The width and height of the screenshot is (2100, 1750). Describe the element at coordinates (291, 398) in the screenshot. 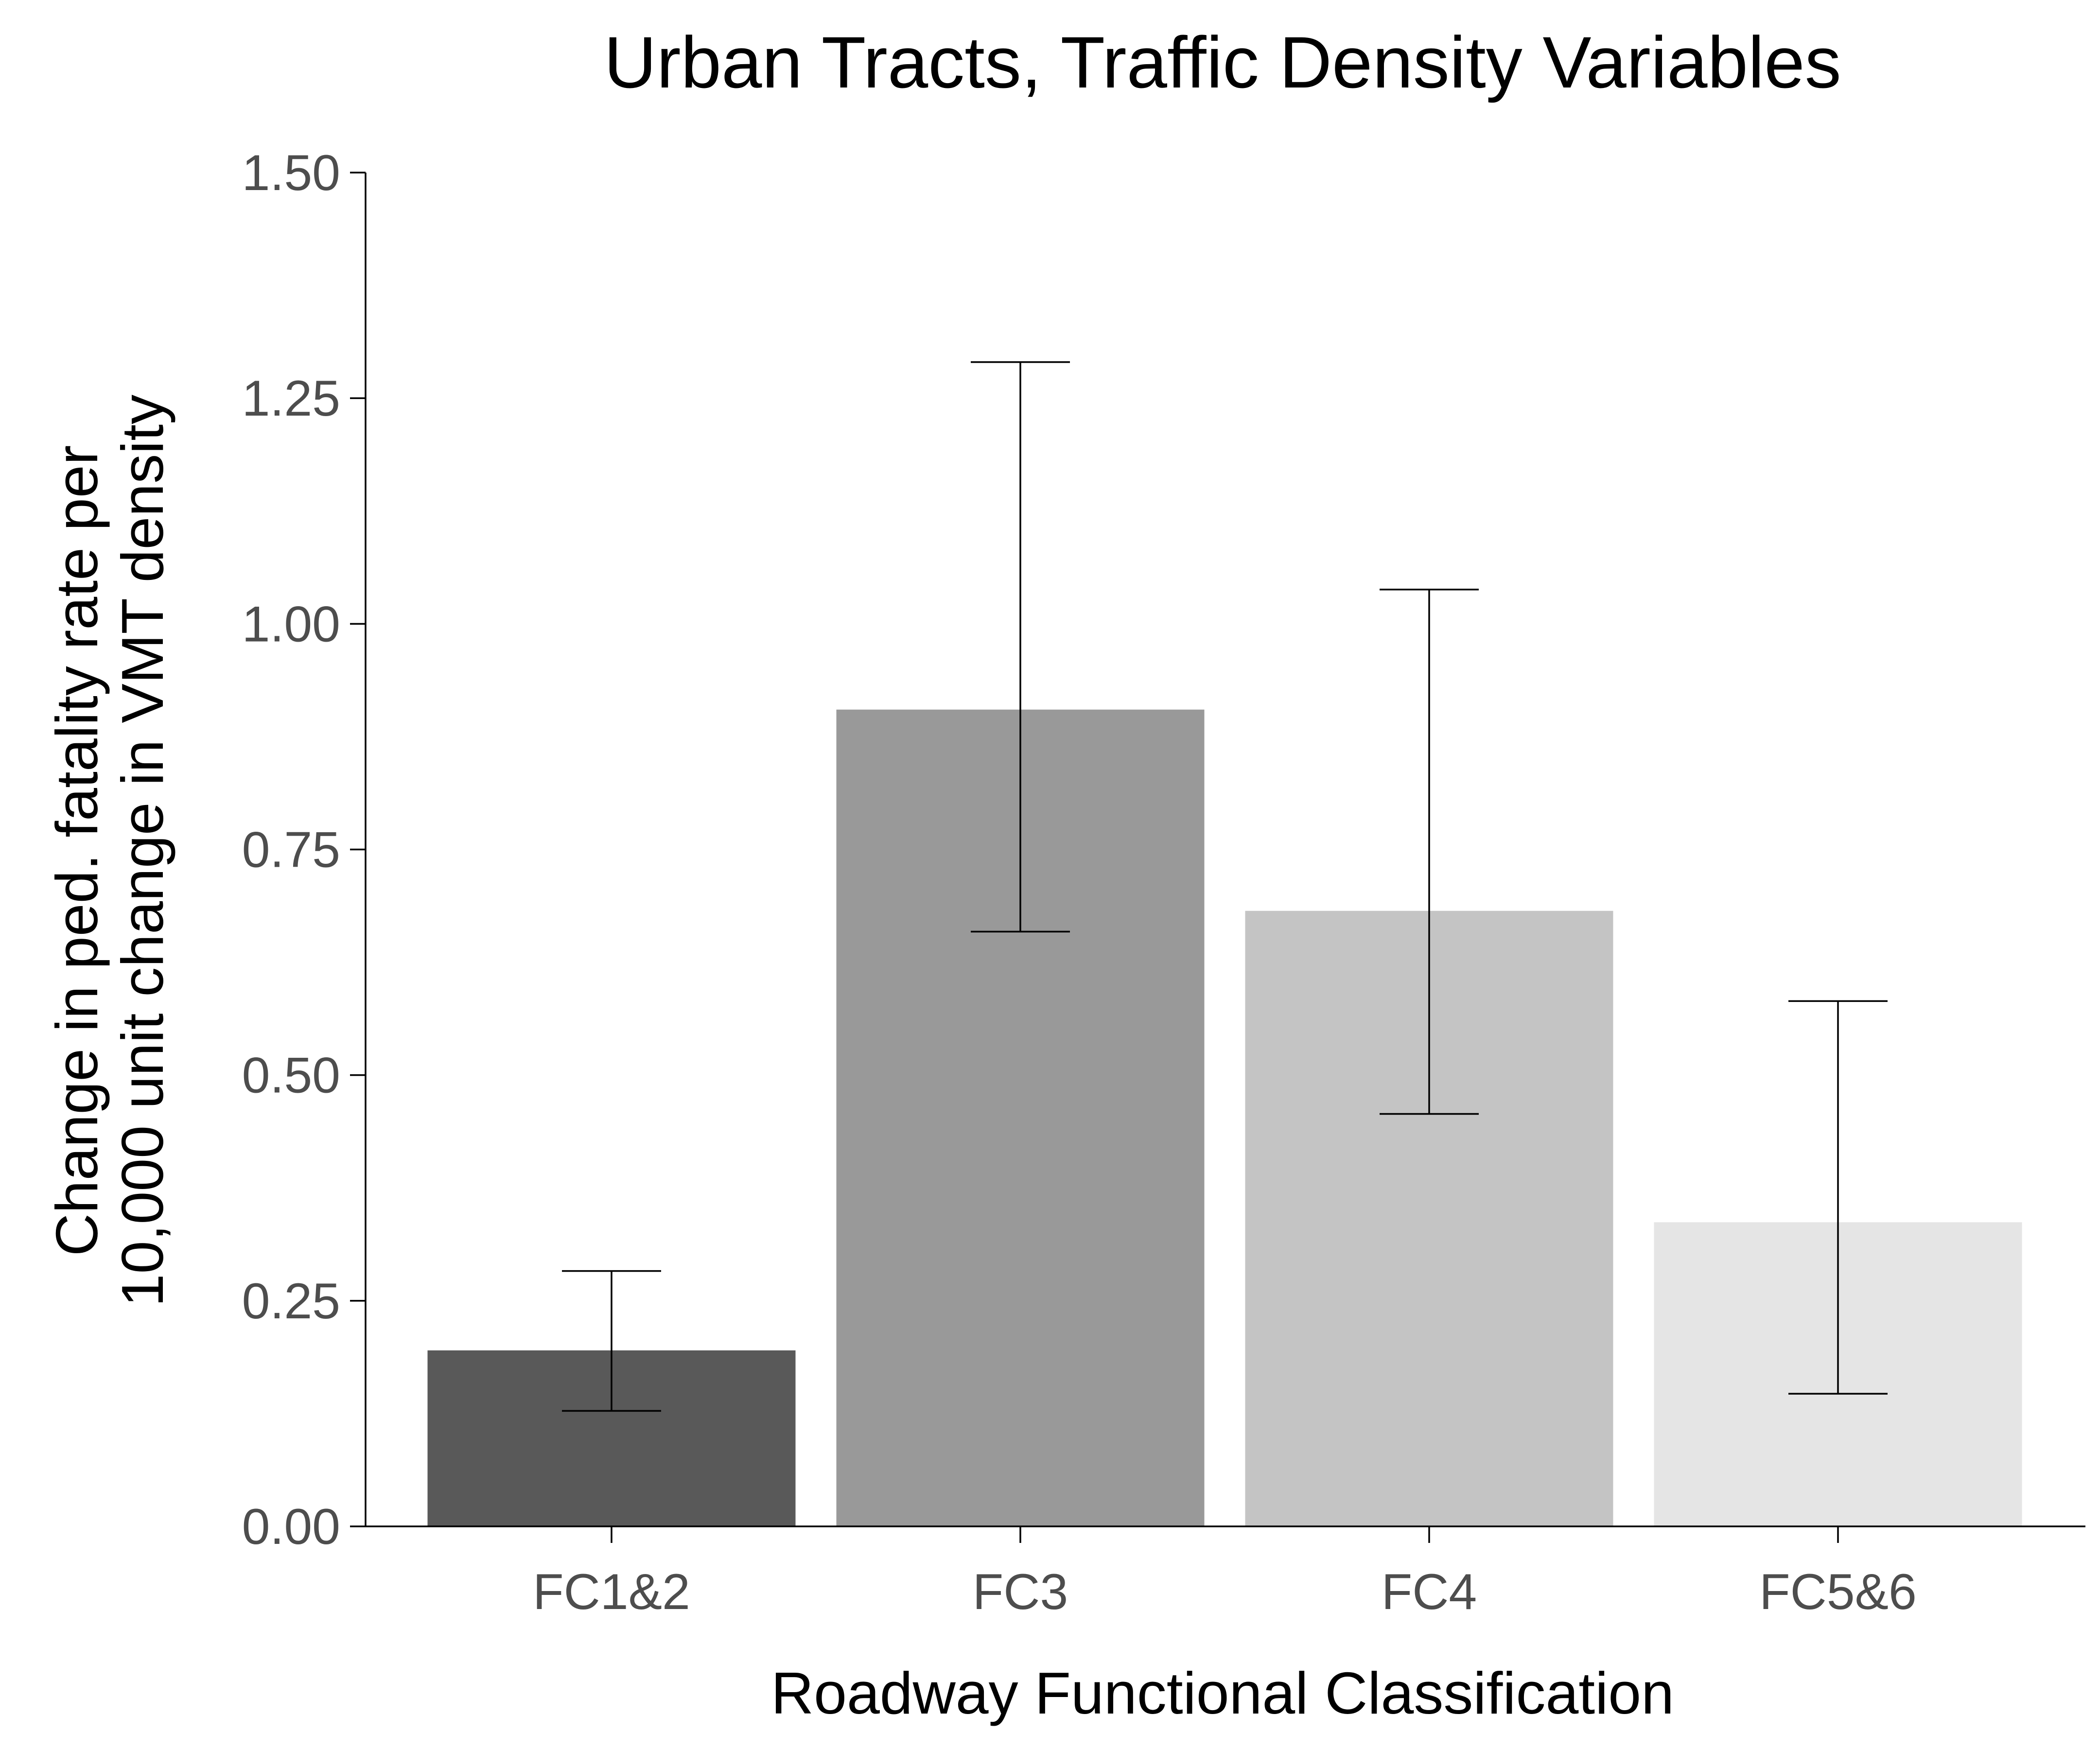

I see `y-tick-label: 1.25` at that location.